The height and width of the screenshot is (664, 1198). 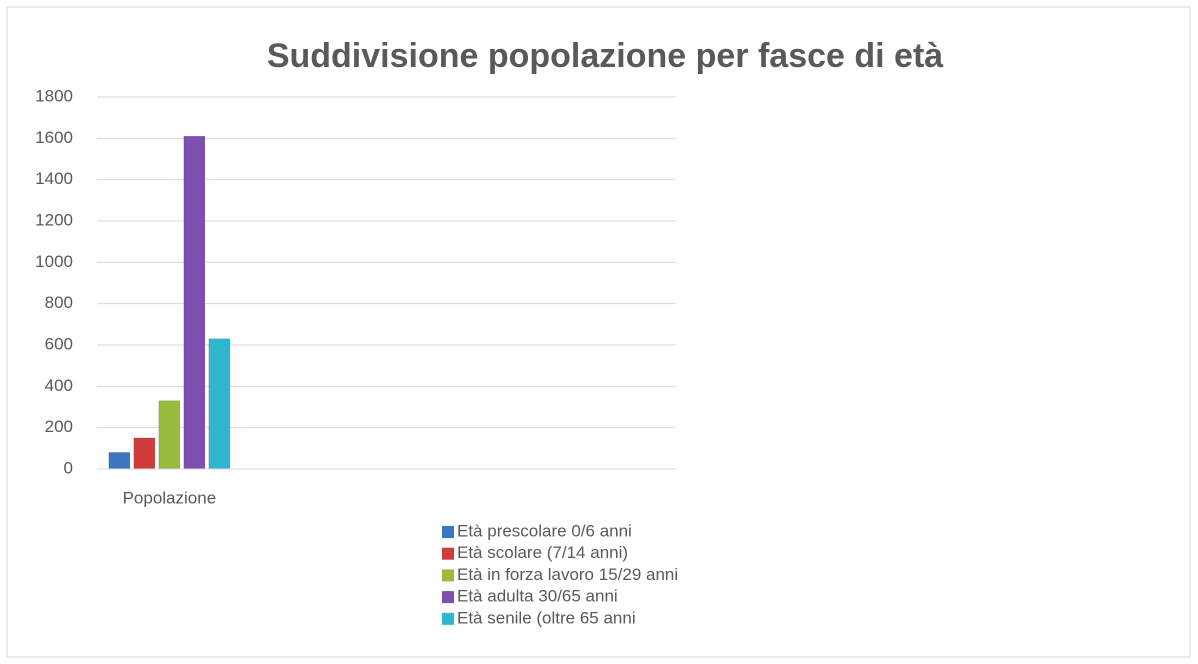 What do you see at coordinates (54, 219) in the screenshot?
I see `y-tick-label: 1200` at bounding box center [54, 219].